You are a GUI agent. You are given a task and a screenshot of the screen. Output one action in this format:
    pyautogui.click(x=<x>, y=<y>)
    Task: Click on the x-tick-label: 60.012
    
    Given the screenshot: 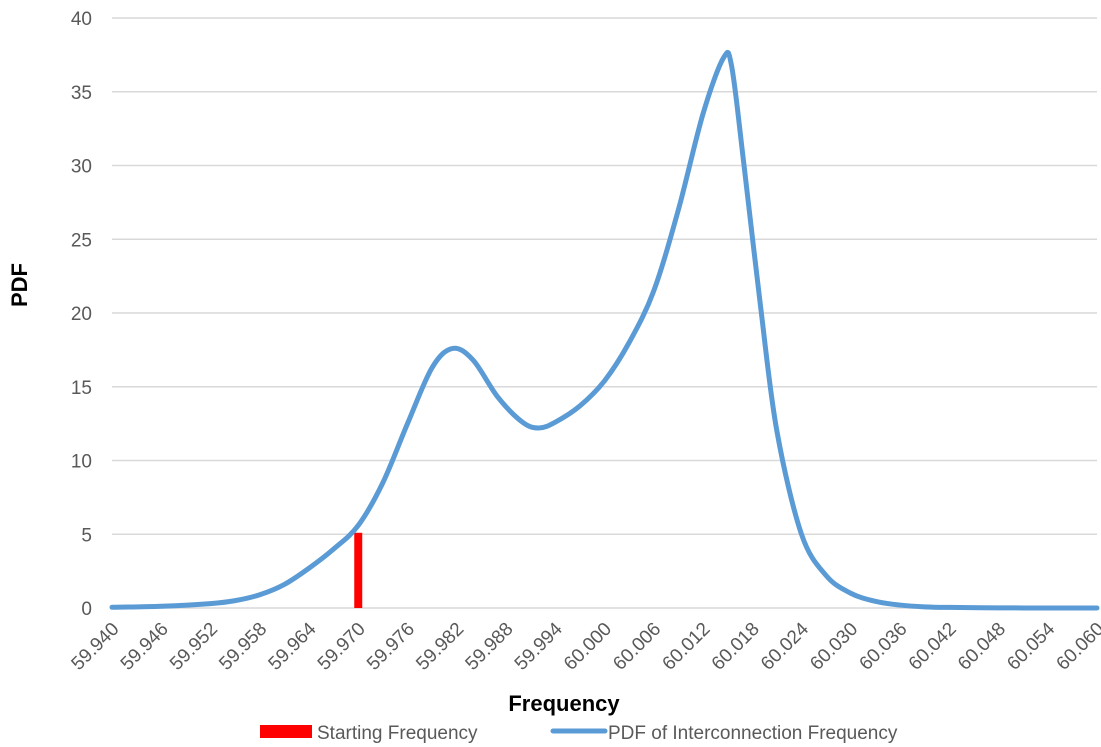 What is the action you would take?
    pyautogui.click(x=687, y=647)
    